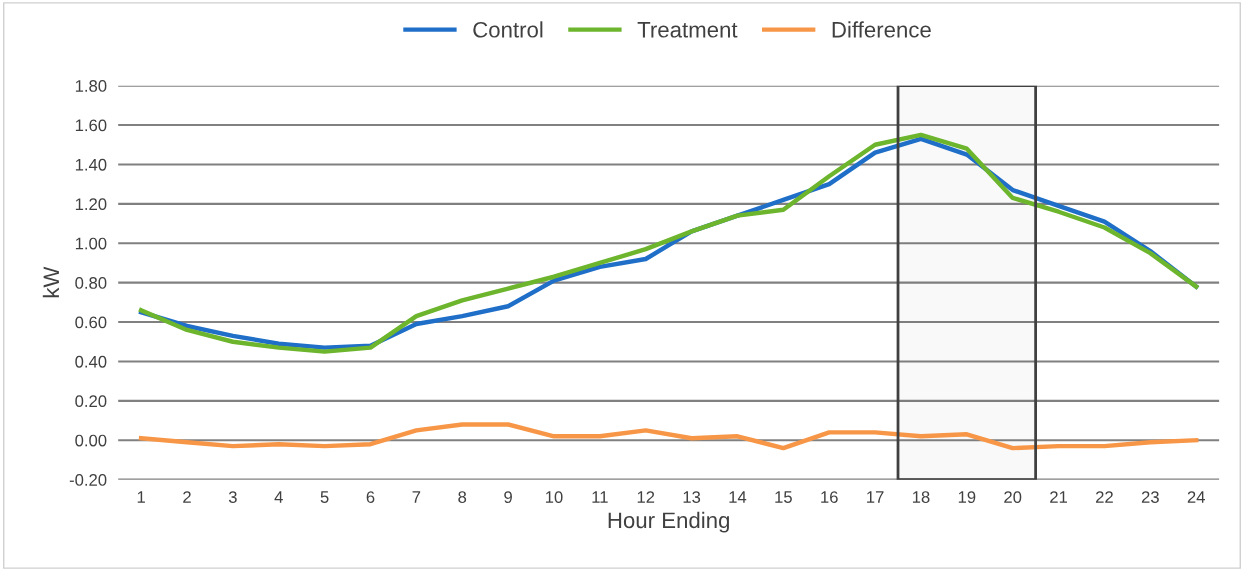  What do you see at coordinates (462, 497) in the screenshot?
I see `x-tick-label: 8` at bounding box center [462, 497].